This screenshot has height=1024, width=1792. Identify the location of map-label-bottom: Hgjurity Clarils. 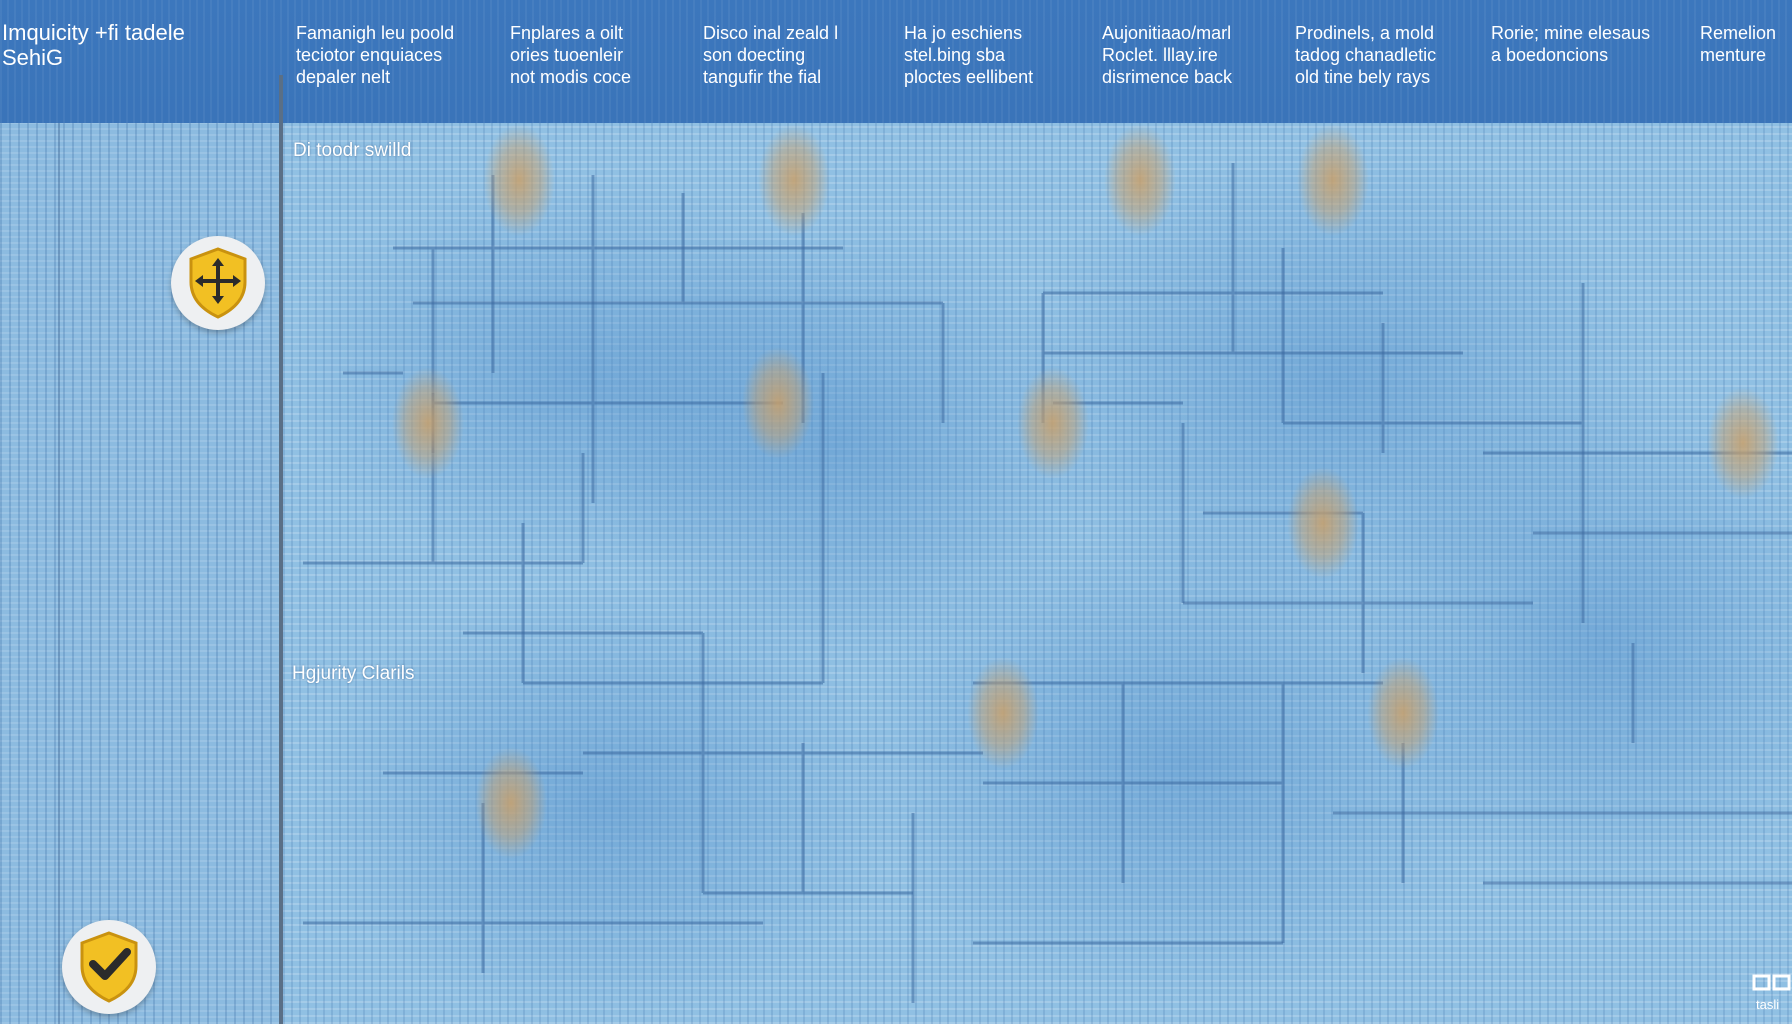
(353, 673).